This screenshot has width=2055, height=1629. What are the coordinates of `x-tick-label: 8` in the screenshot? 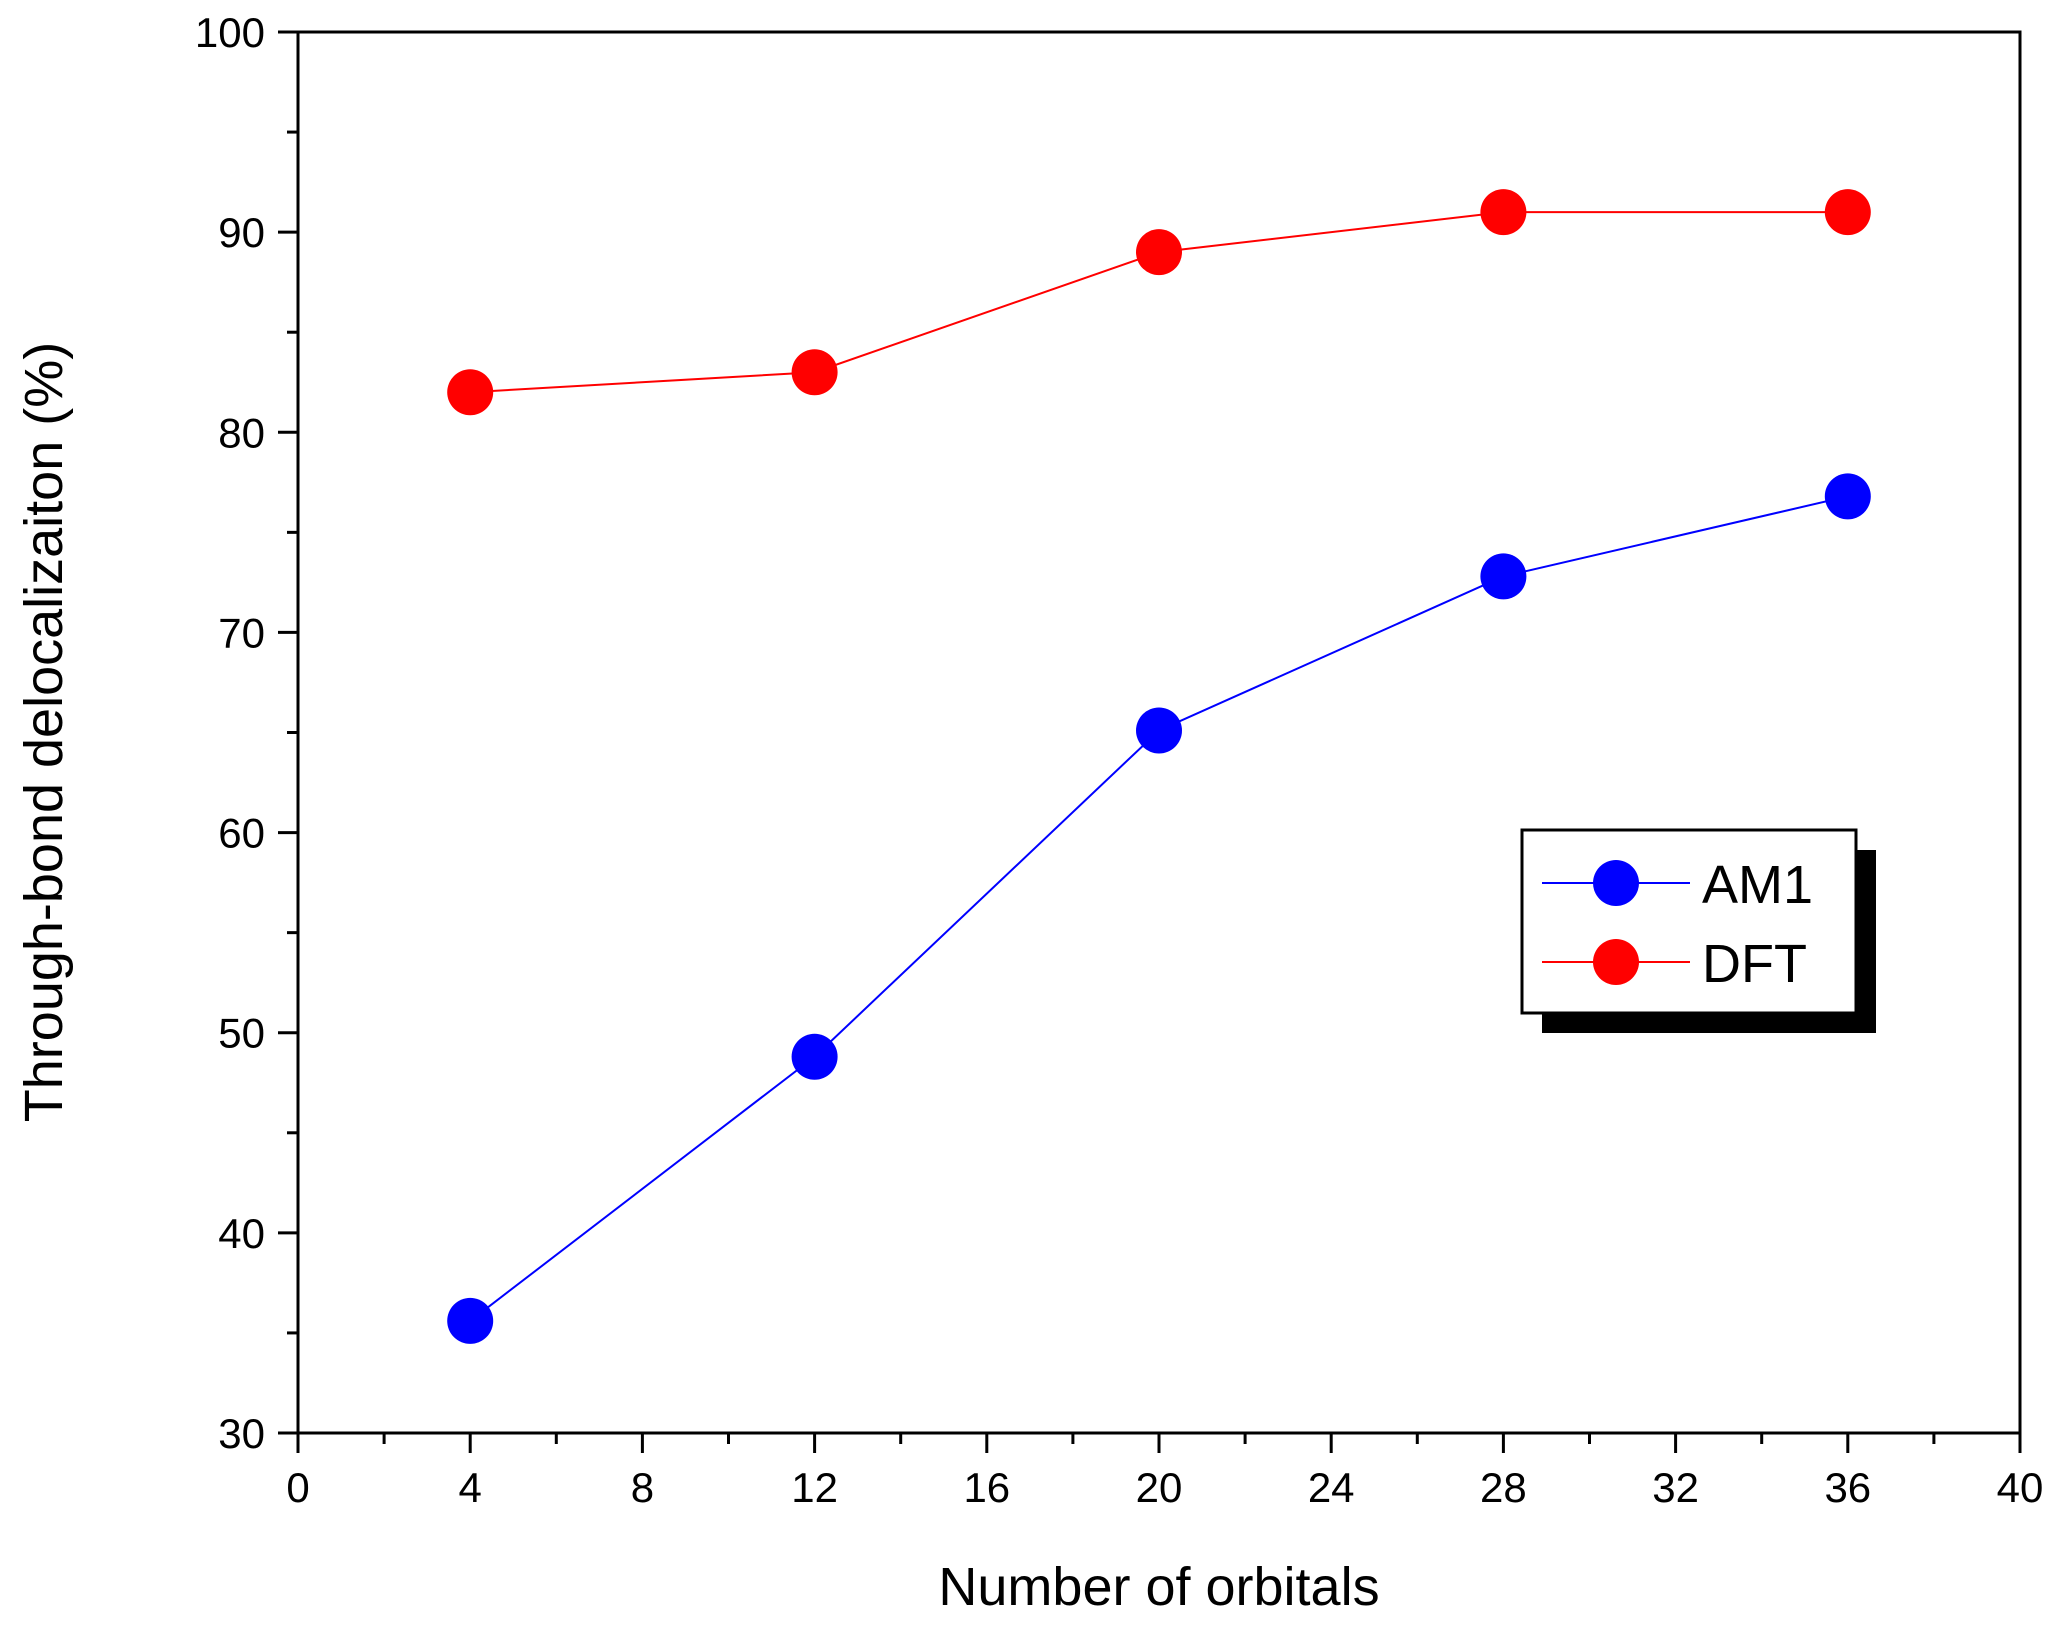 It's located at (642, 1487).